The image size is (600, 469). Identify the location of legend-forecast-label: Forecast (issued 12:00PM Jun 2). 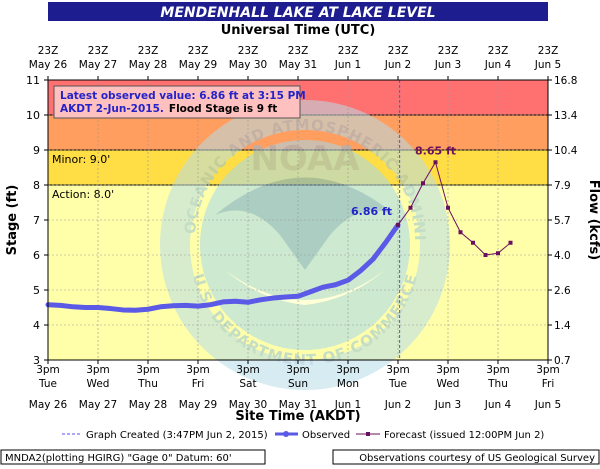
(464, 435).